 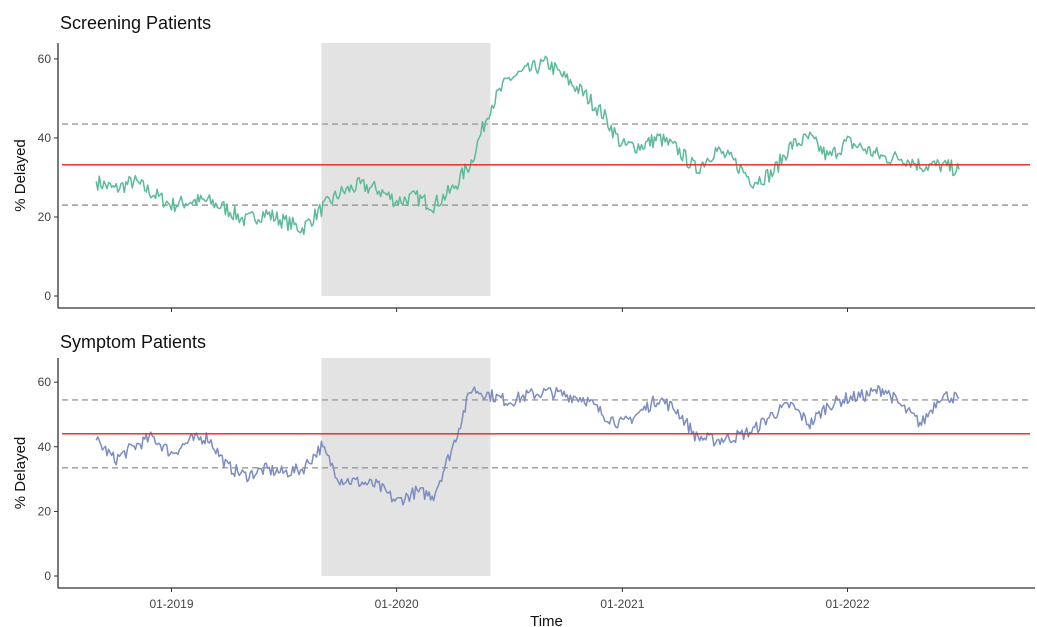 I want to click on panel-title: Symptom Patients, so click(x=133, y=342).